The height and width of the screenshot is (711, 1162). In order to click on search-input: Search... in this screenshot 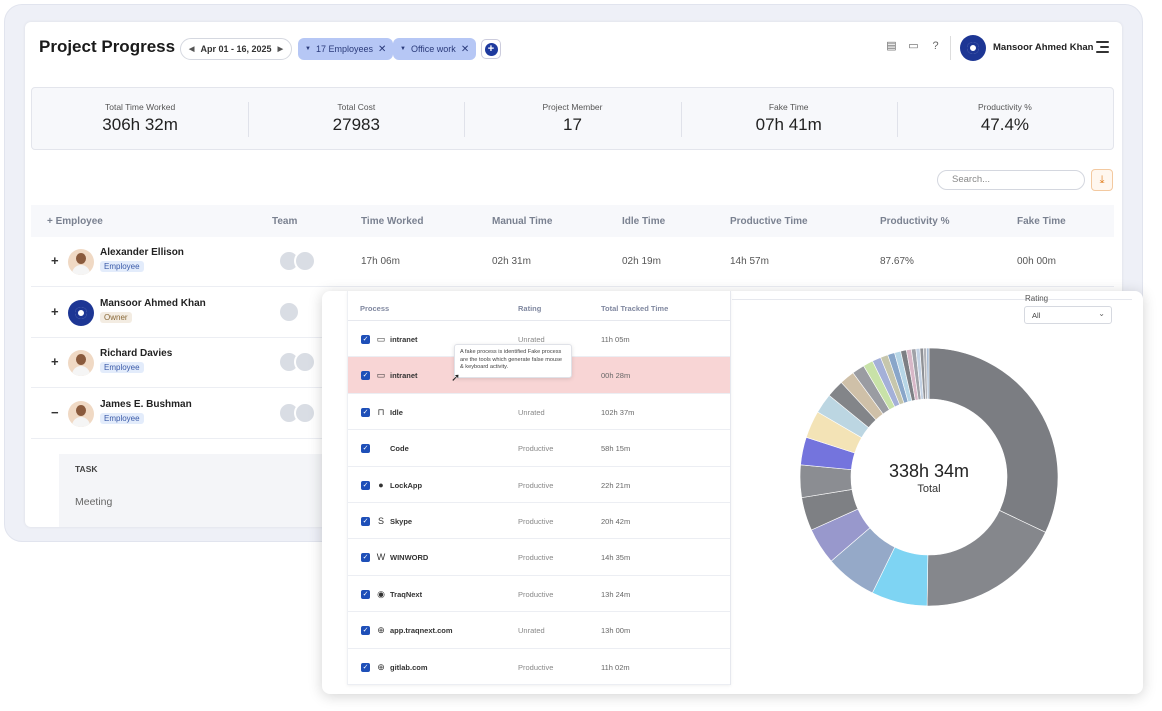, I will do `click(1011, 180)`.